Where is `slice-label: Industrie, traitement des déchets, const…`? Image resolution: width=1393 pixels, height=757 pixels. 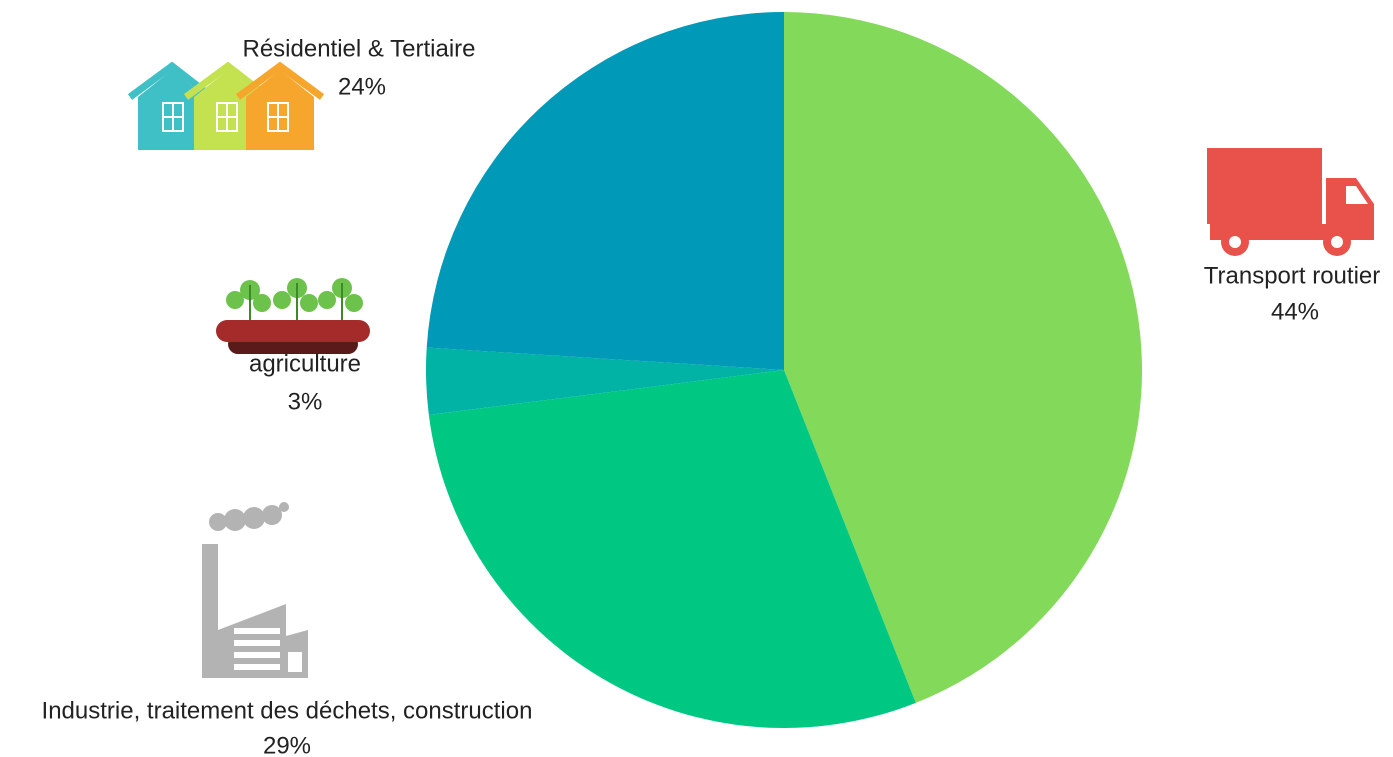 slice-label: Industrie, traitement des déchets, const… is located at coordinates (287, 710).